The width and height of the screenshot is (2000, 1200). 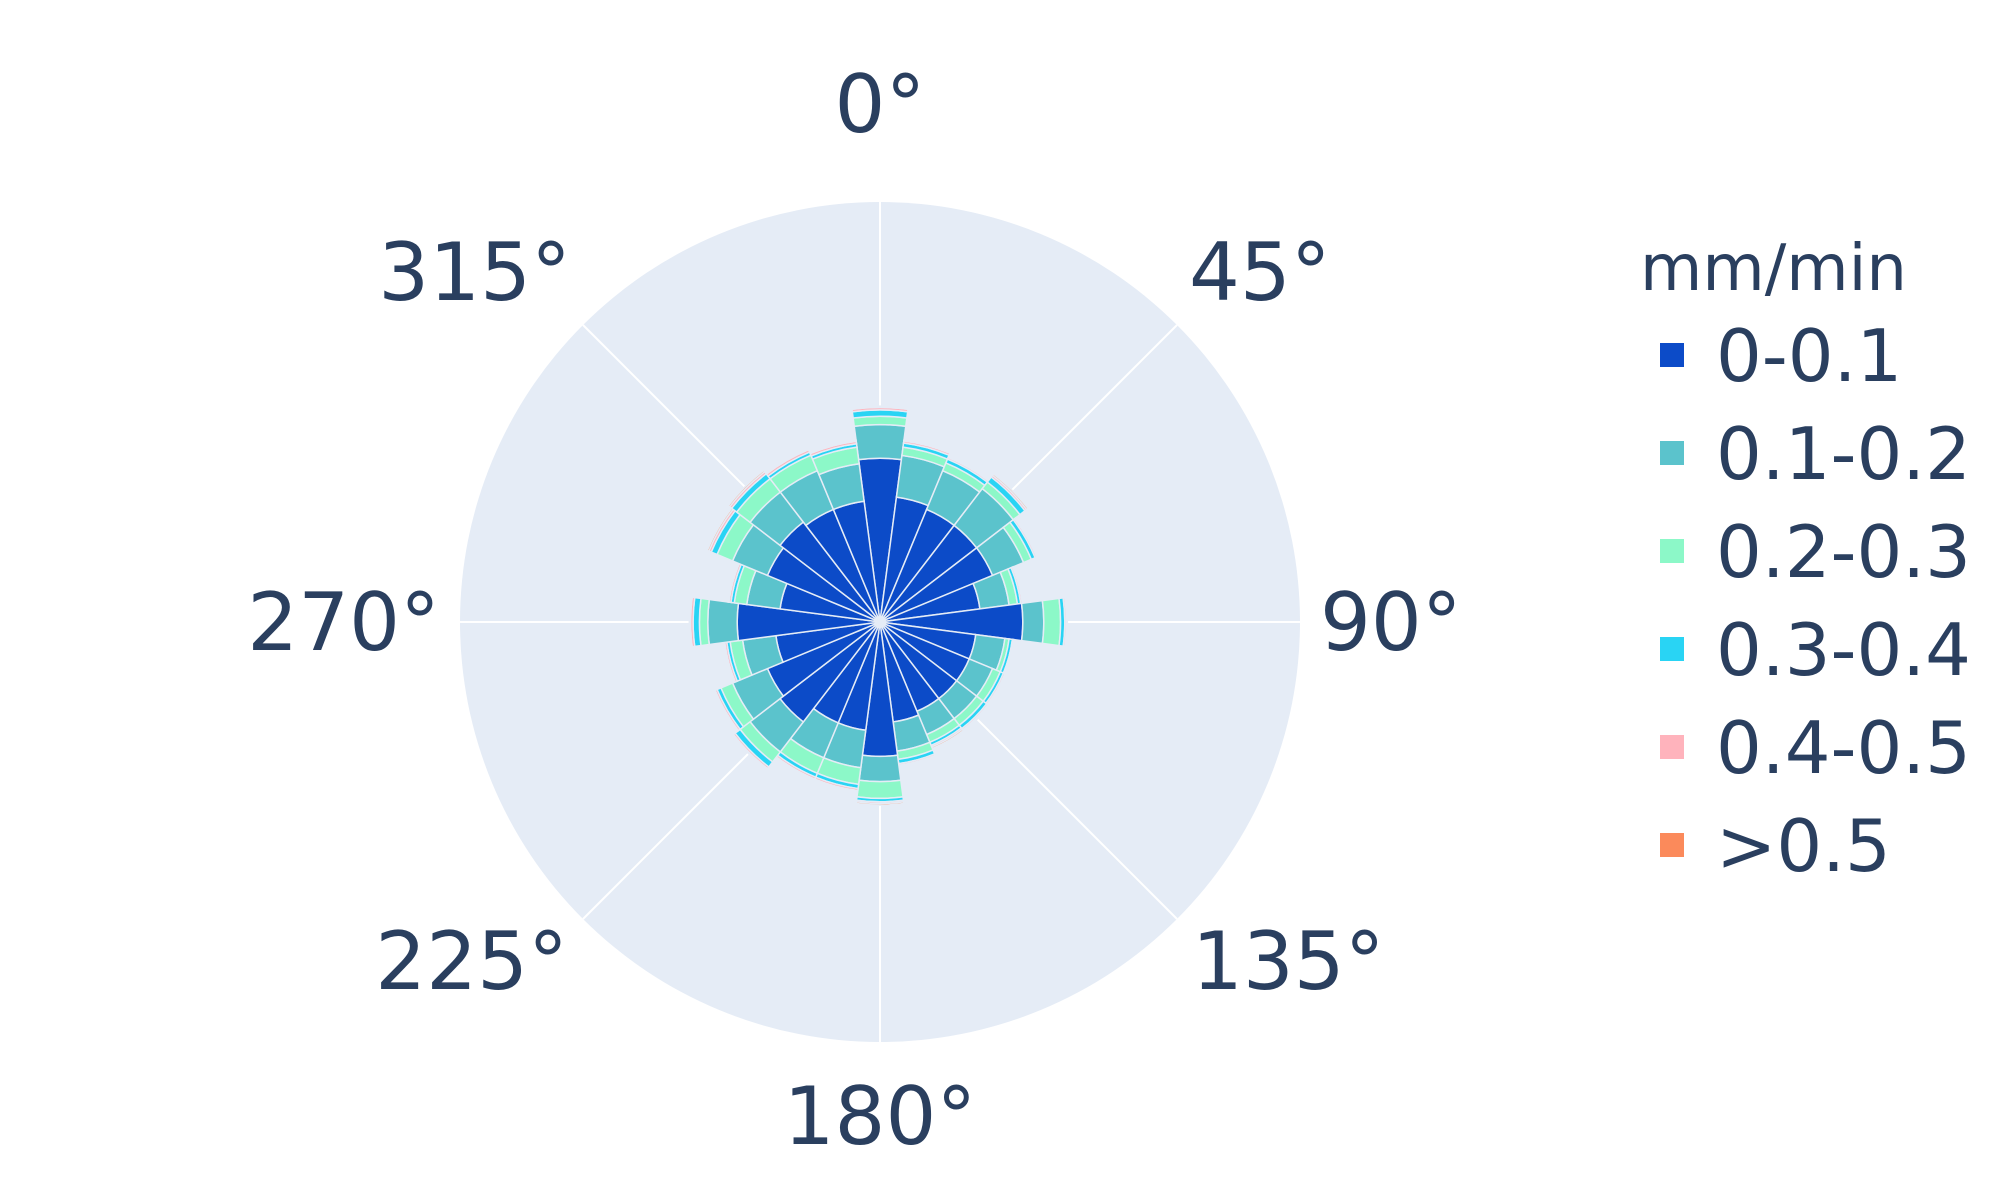 I want to click on legend-label: >0.5, so click(x=1803, y=846).